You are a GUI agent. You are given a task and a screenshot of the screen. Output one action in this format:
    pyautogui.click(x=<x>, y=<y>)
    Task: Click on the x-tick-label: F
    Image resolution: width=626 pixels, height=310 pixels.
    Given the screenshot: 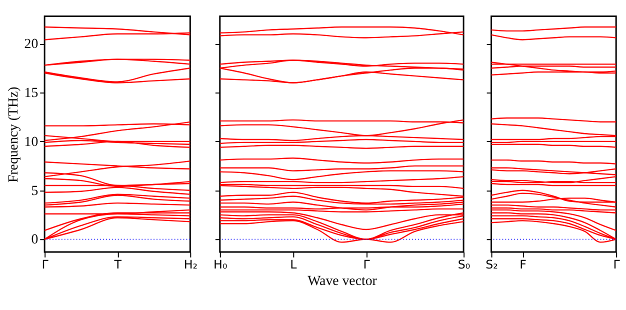 What is the action you would take?
    pyautogui.click(x=523, y=264)
    